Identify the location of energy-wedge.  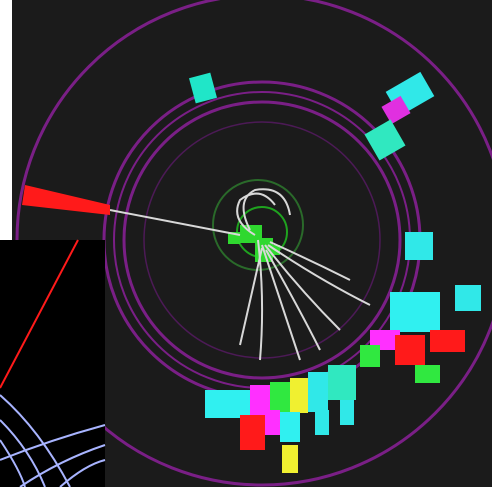
(66, 200).